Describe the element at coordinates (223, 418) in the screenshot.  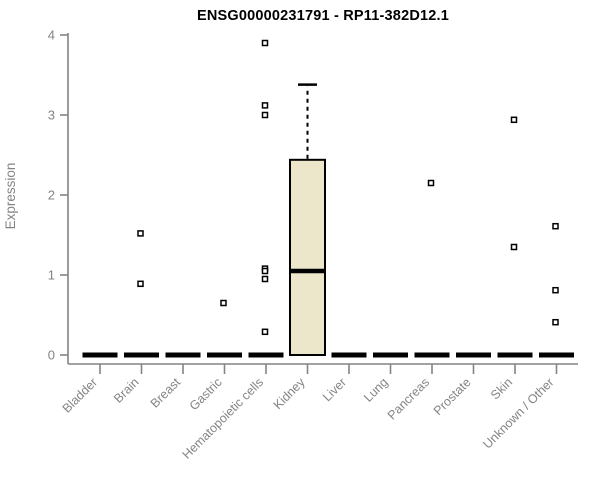
I see `x-tick-label: Hematopoietic cells` at that location.